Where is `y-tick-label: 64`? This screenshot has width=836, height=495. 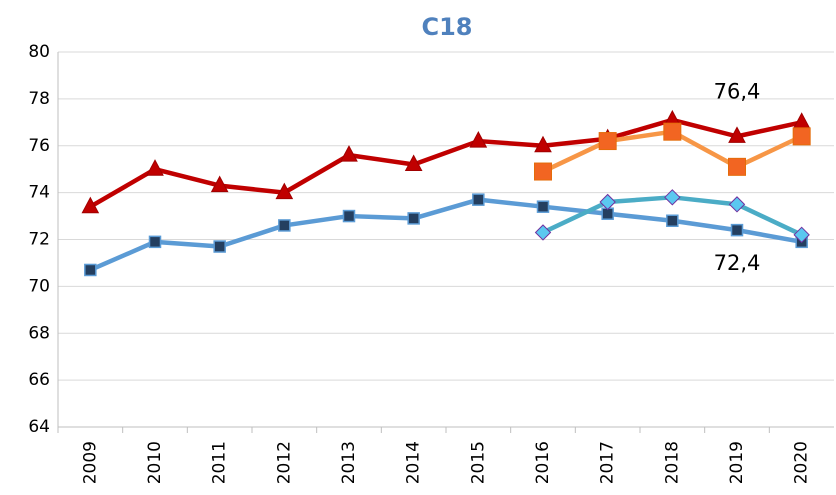
y-tick-label: 64 is located at coordinates (39, 427).